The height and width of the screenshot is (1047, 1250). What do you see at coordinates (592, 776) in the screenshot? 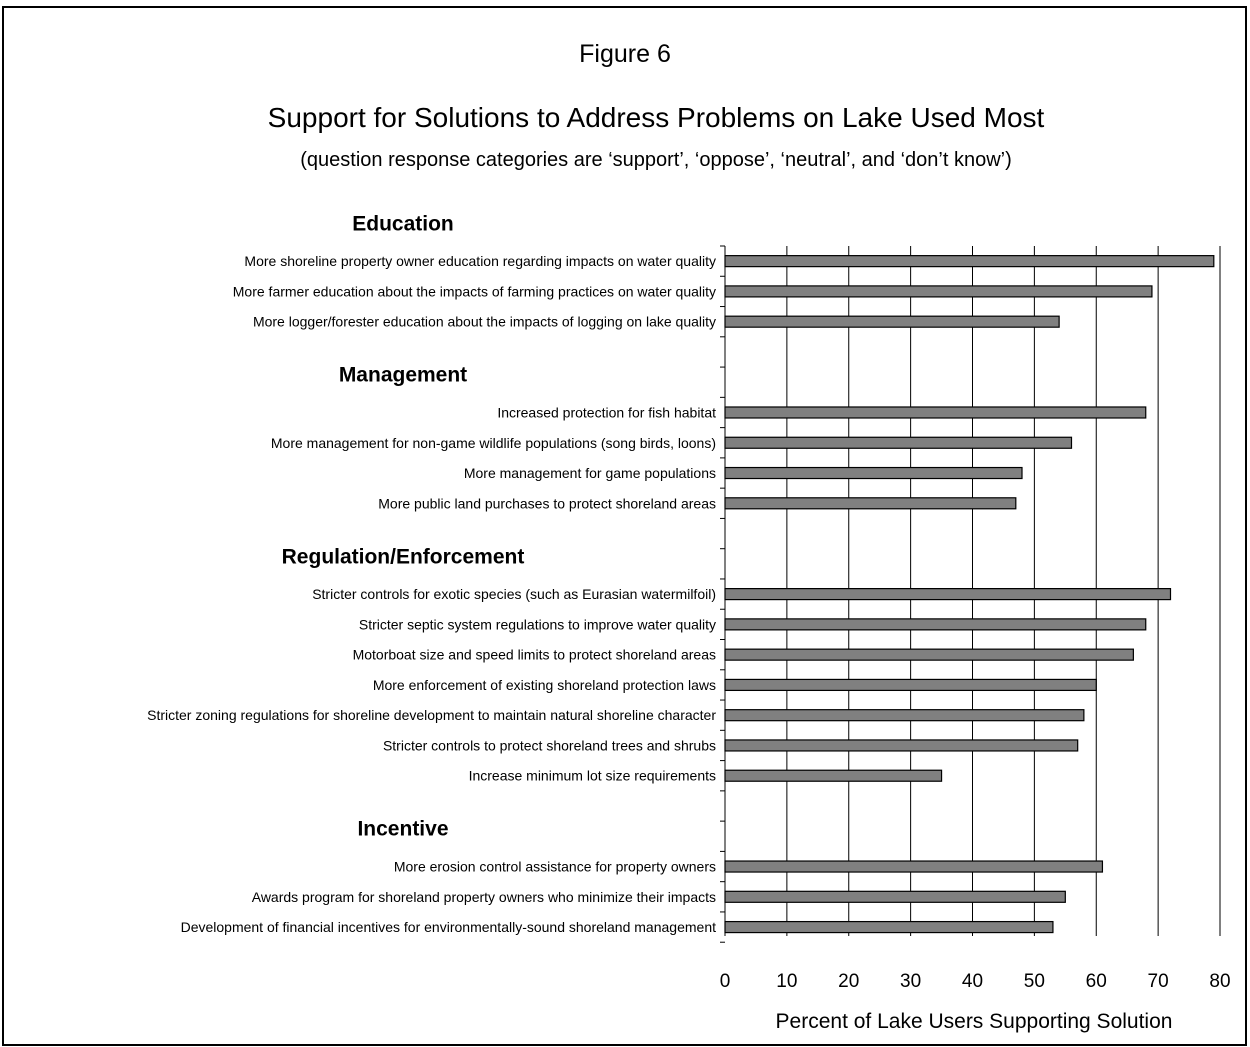
I see `category-label: Increase minimum lot size requirements` at bounding box center [592, 776].